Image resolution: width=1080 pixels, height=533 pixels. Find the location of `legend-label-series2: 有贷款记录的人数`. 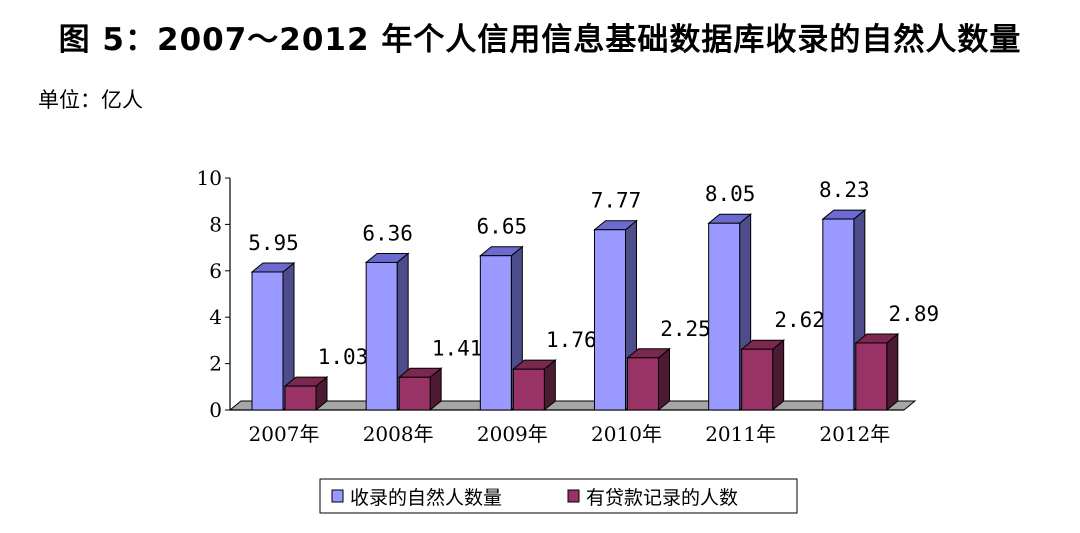

legend-label-series2: 有贷款记录的人数 is located at coordinates (662, 498).